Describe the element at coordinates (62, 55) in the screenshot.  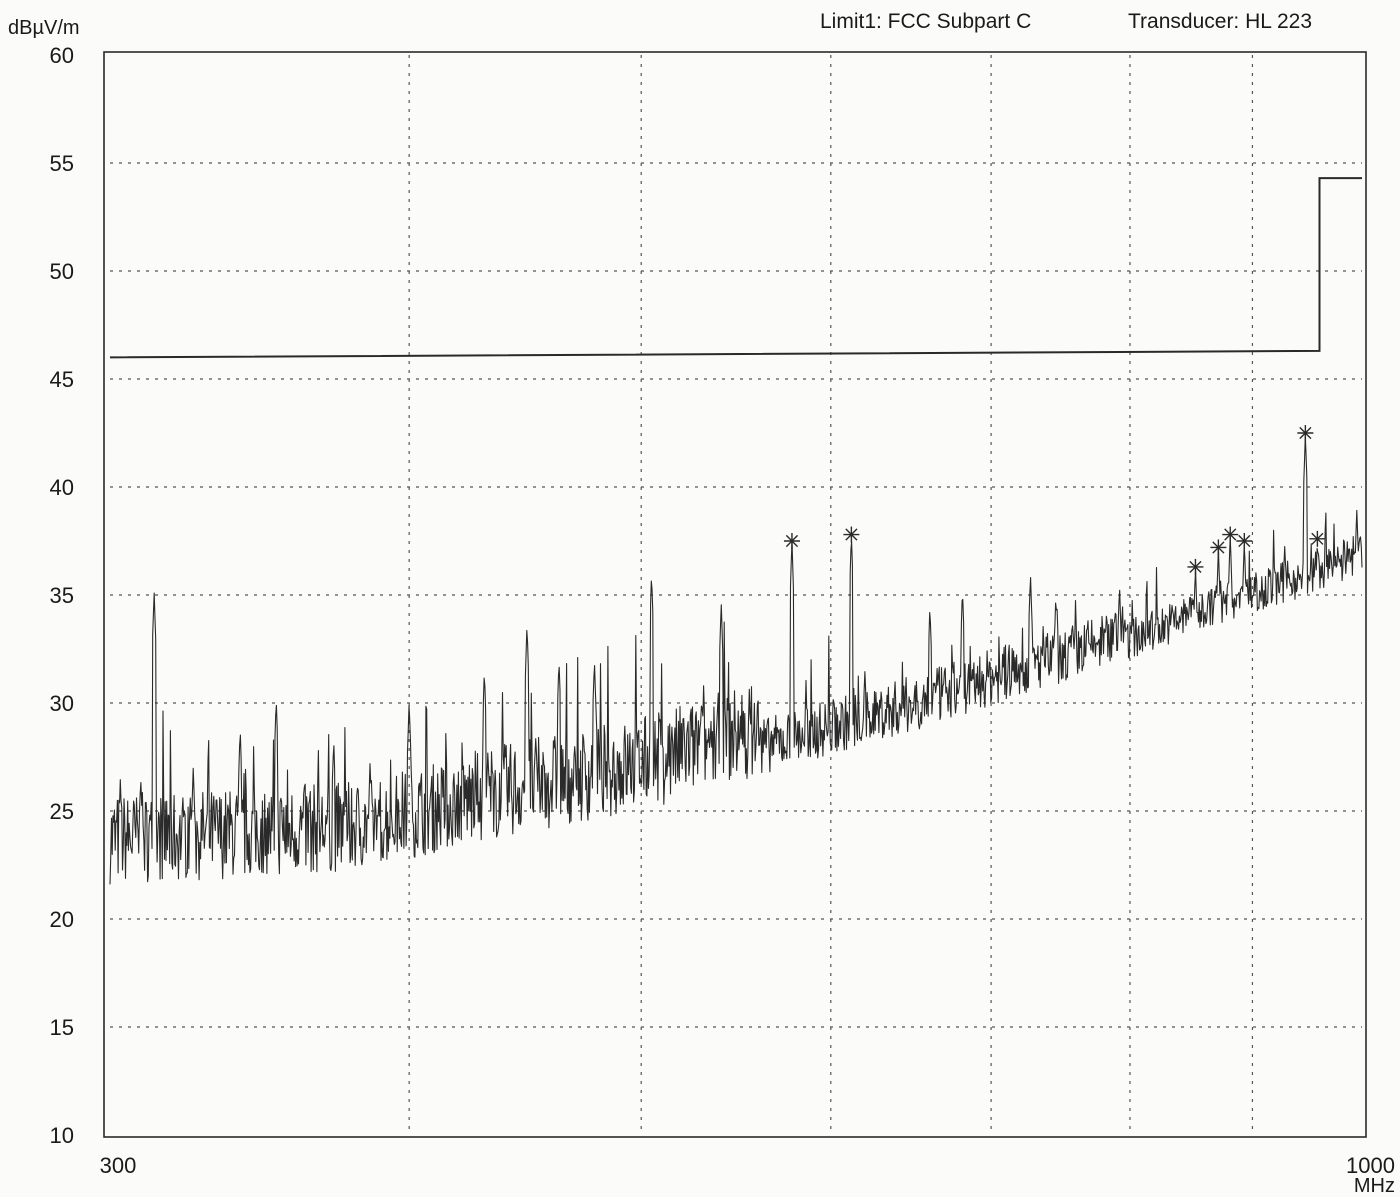
I see `y-tick-label: 60` at that location.